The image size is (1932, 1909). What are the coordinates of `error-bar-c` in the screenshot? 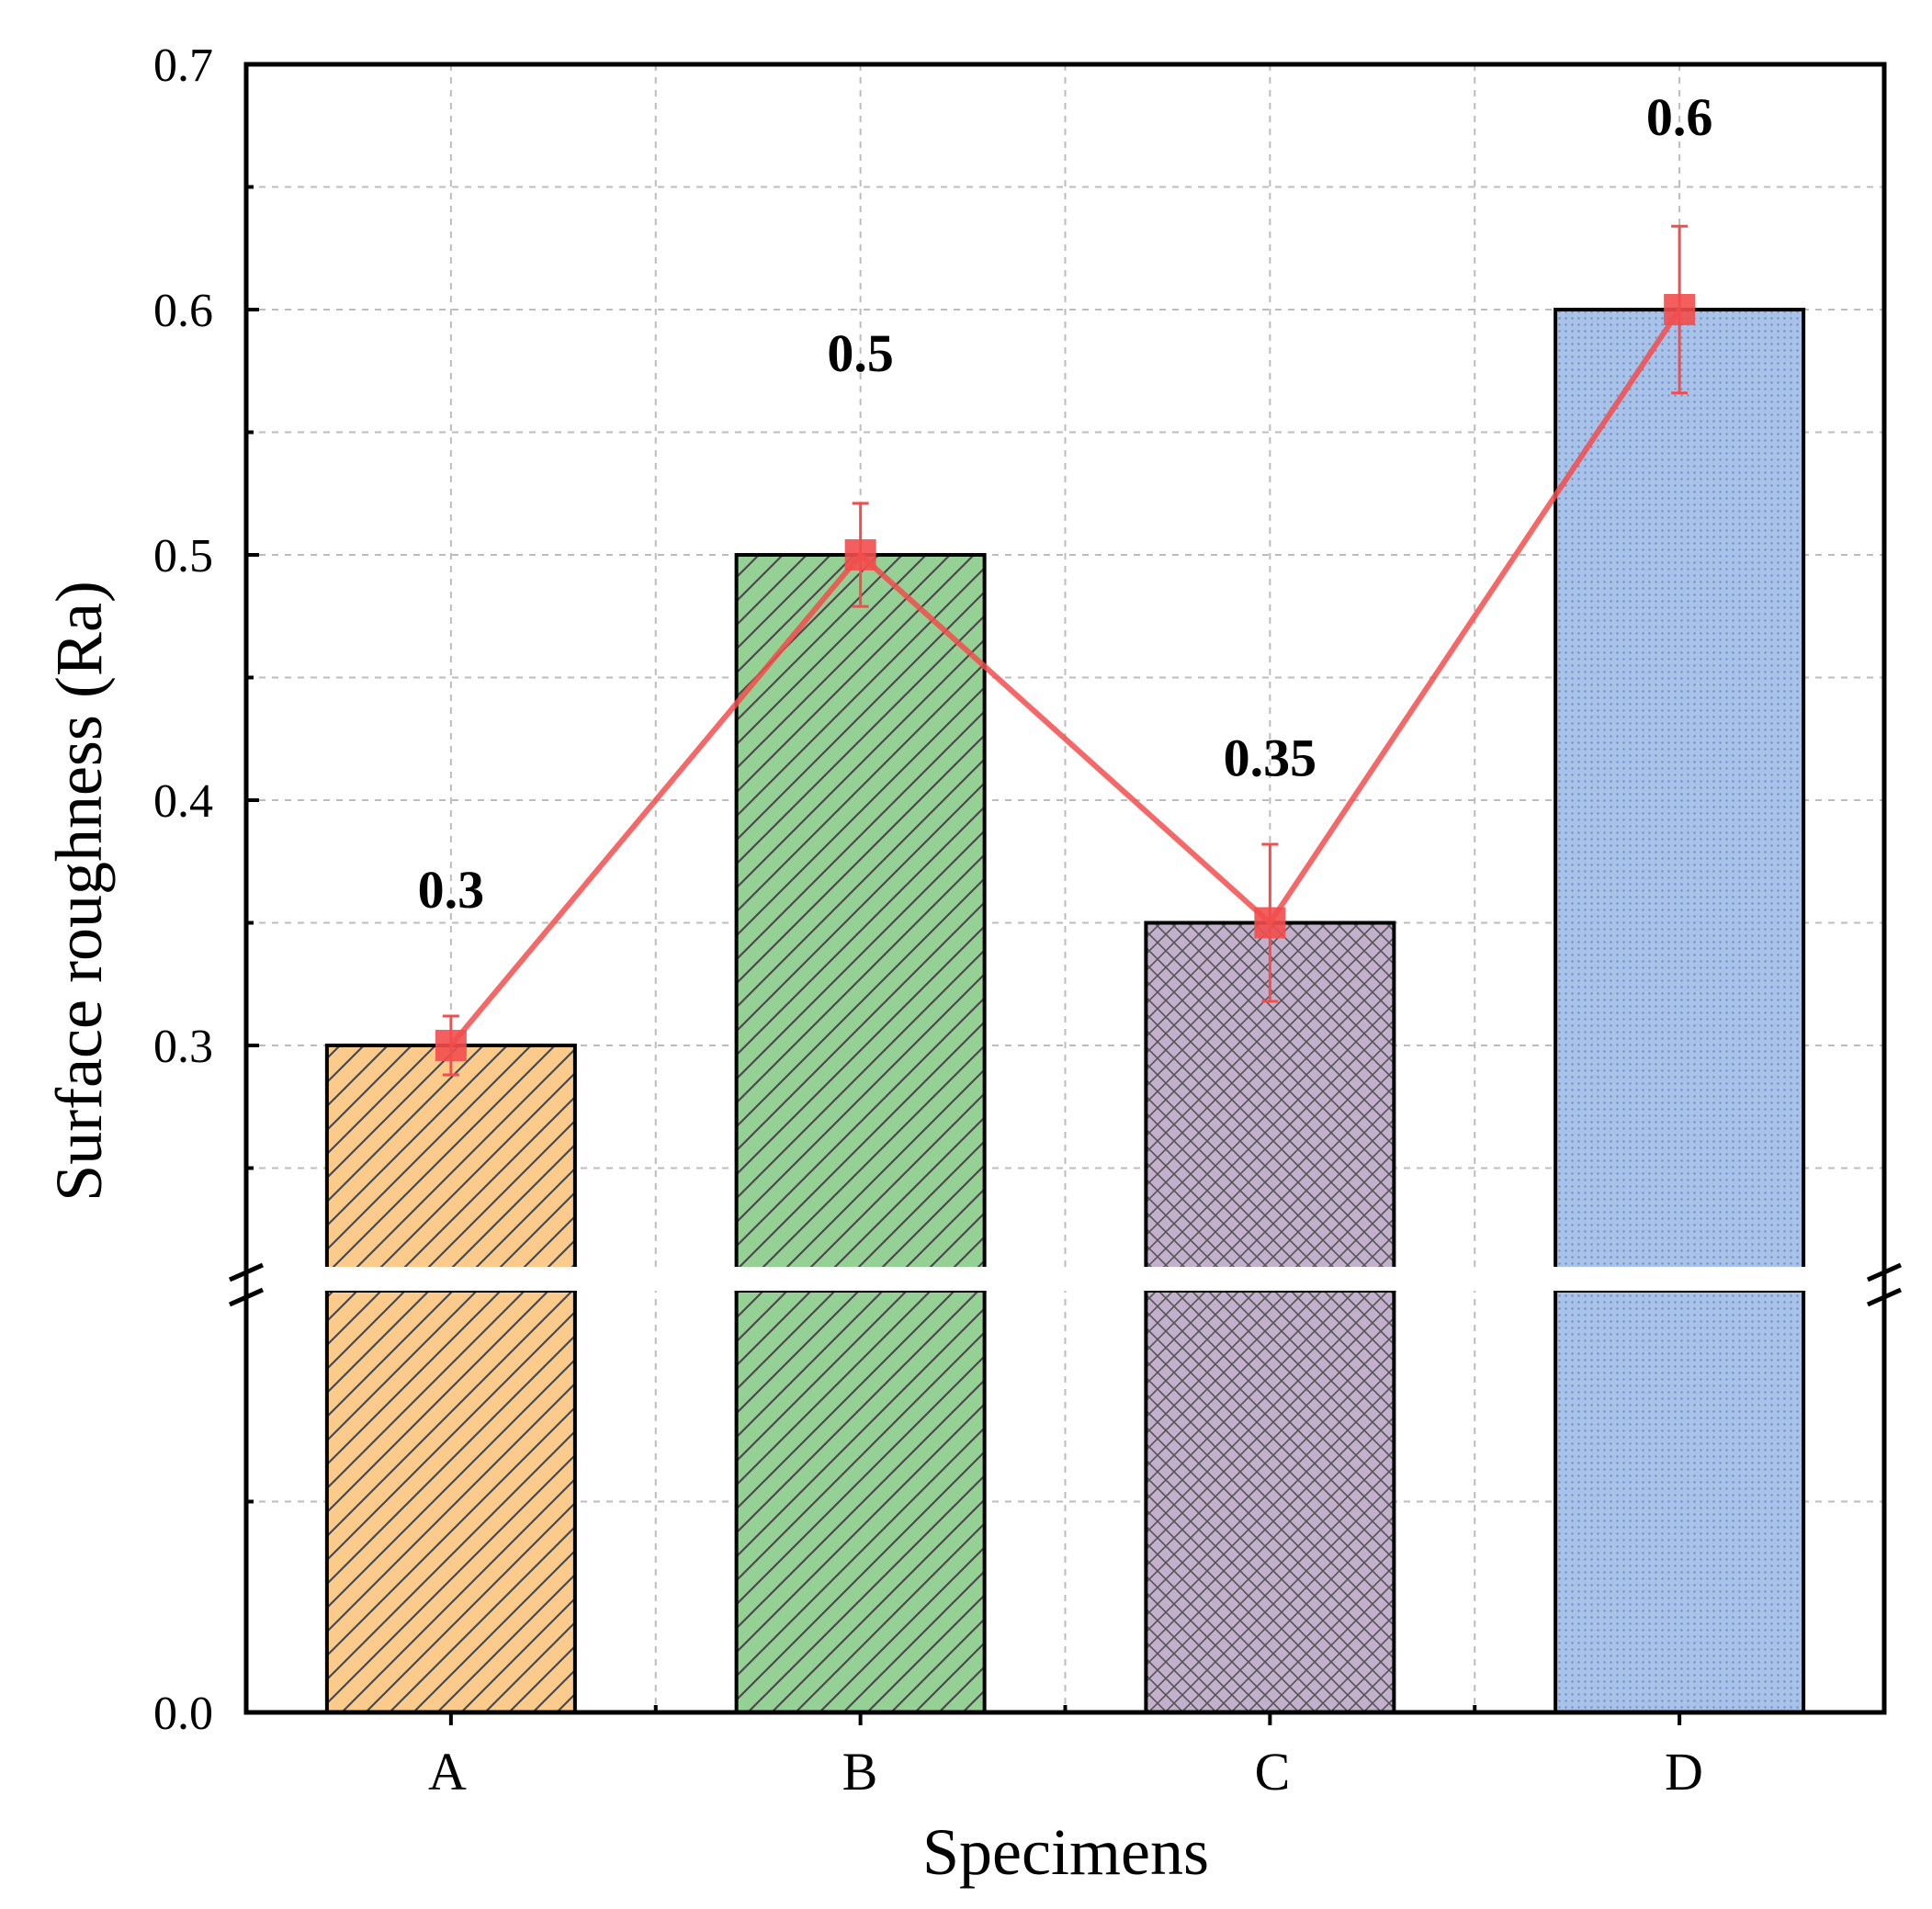 It's located at (1270, 923).